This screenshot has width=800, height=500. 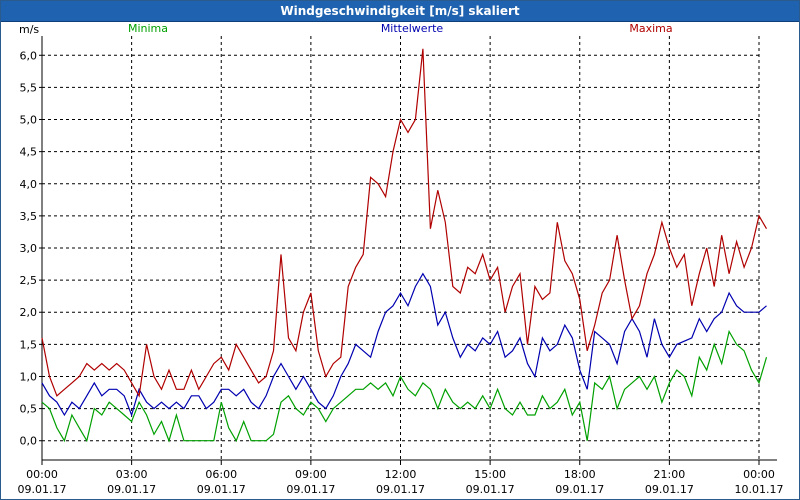 I want to click on y-tick-label: 1,0, so click(x=29, y=376).